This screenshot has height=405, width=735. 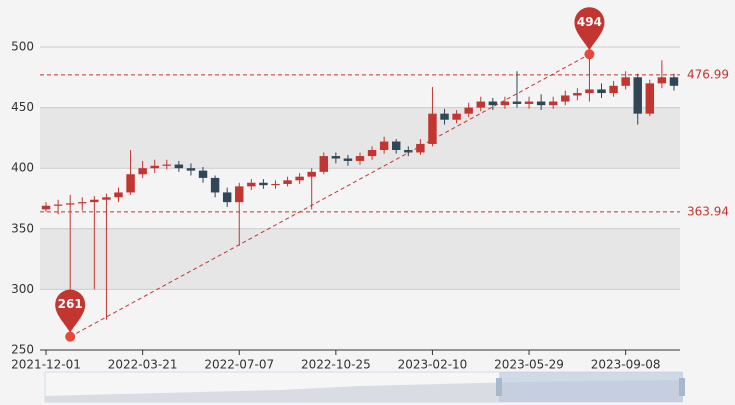 What do you see at coordinates (589, 22) in the screenshot?
I see `max-pin-label: 494` at bounding box center [589, 22].